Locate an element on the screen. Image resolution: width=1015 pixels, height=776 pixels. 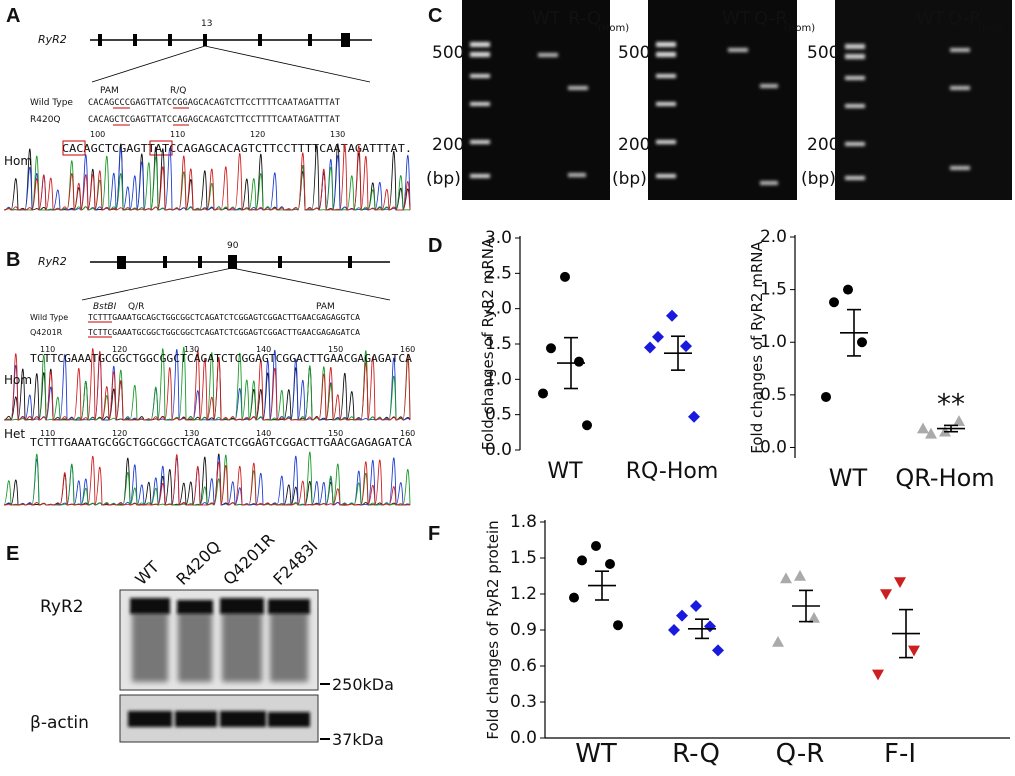
exon-number: 90 is located at coordinates (233, 246).